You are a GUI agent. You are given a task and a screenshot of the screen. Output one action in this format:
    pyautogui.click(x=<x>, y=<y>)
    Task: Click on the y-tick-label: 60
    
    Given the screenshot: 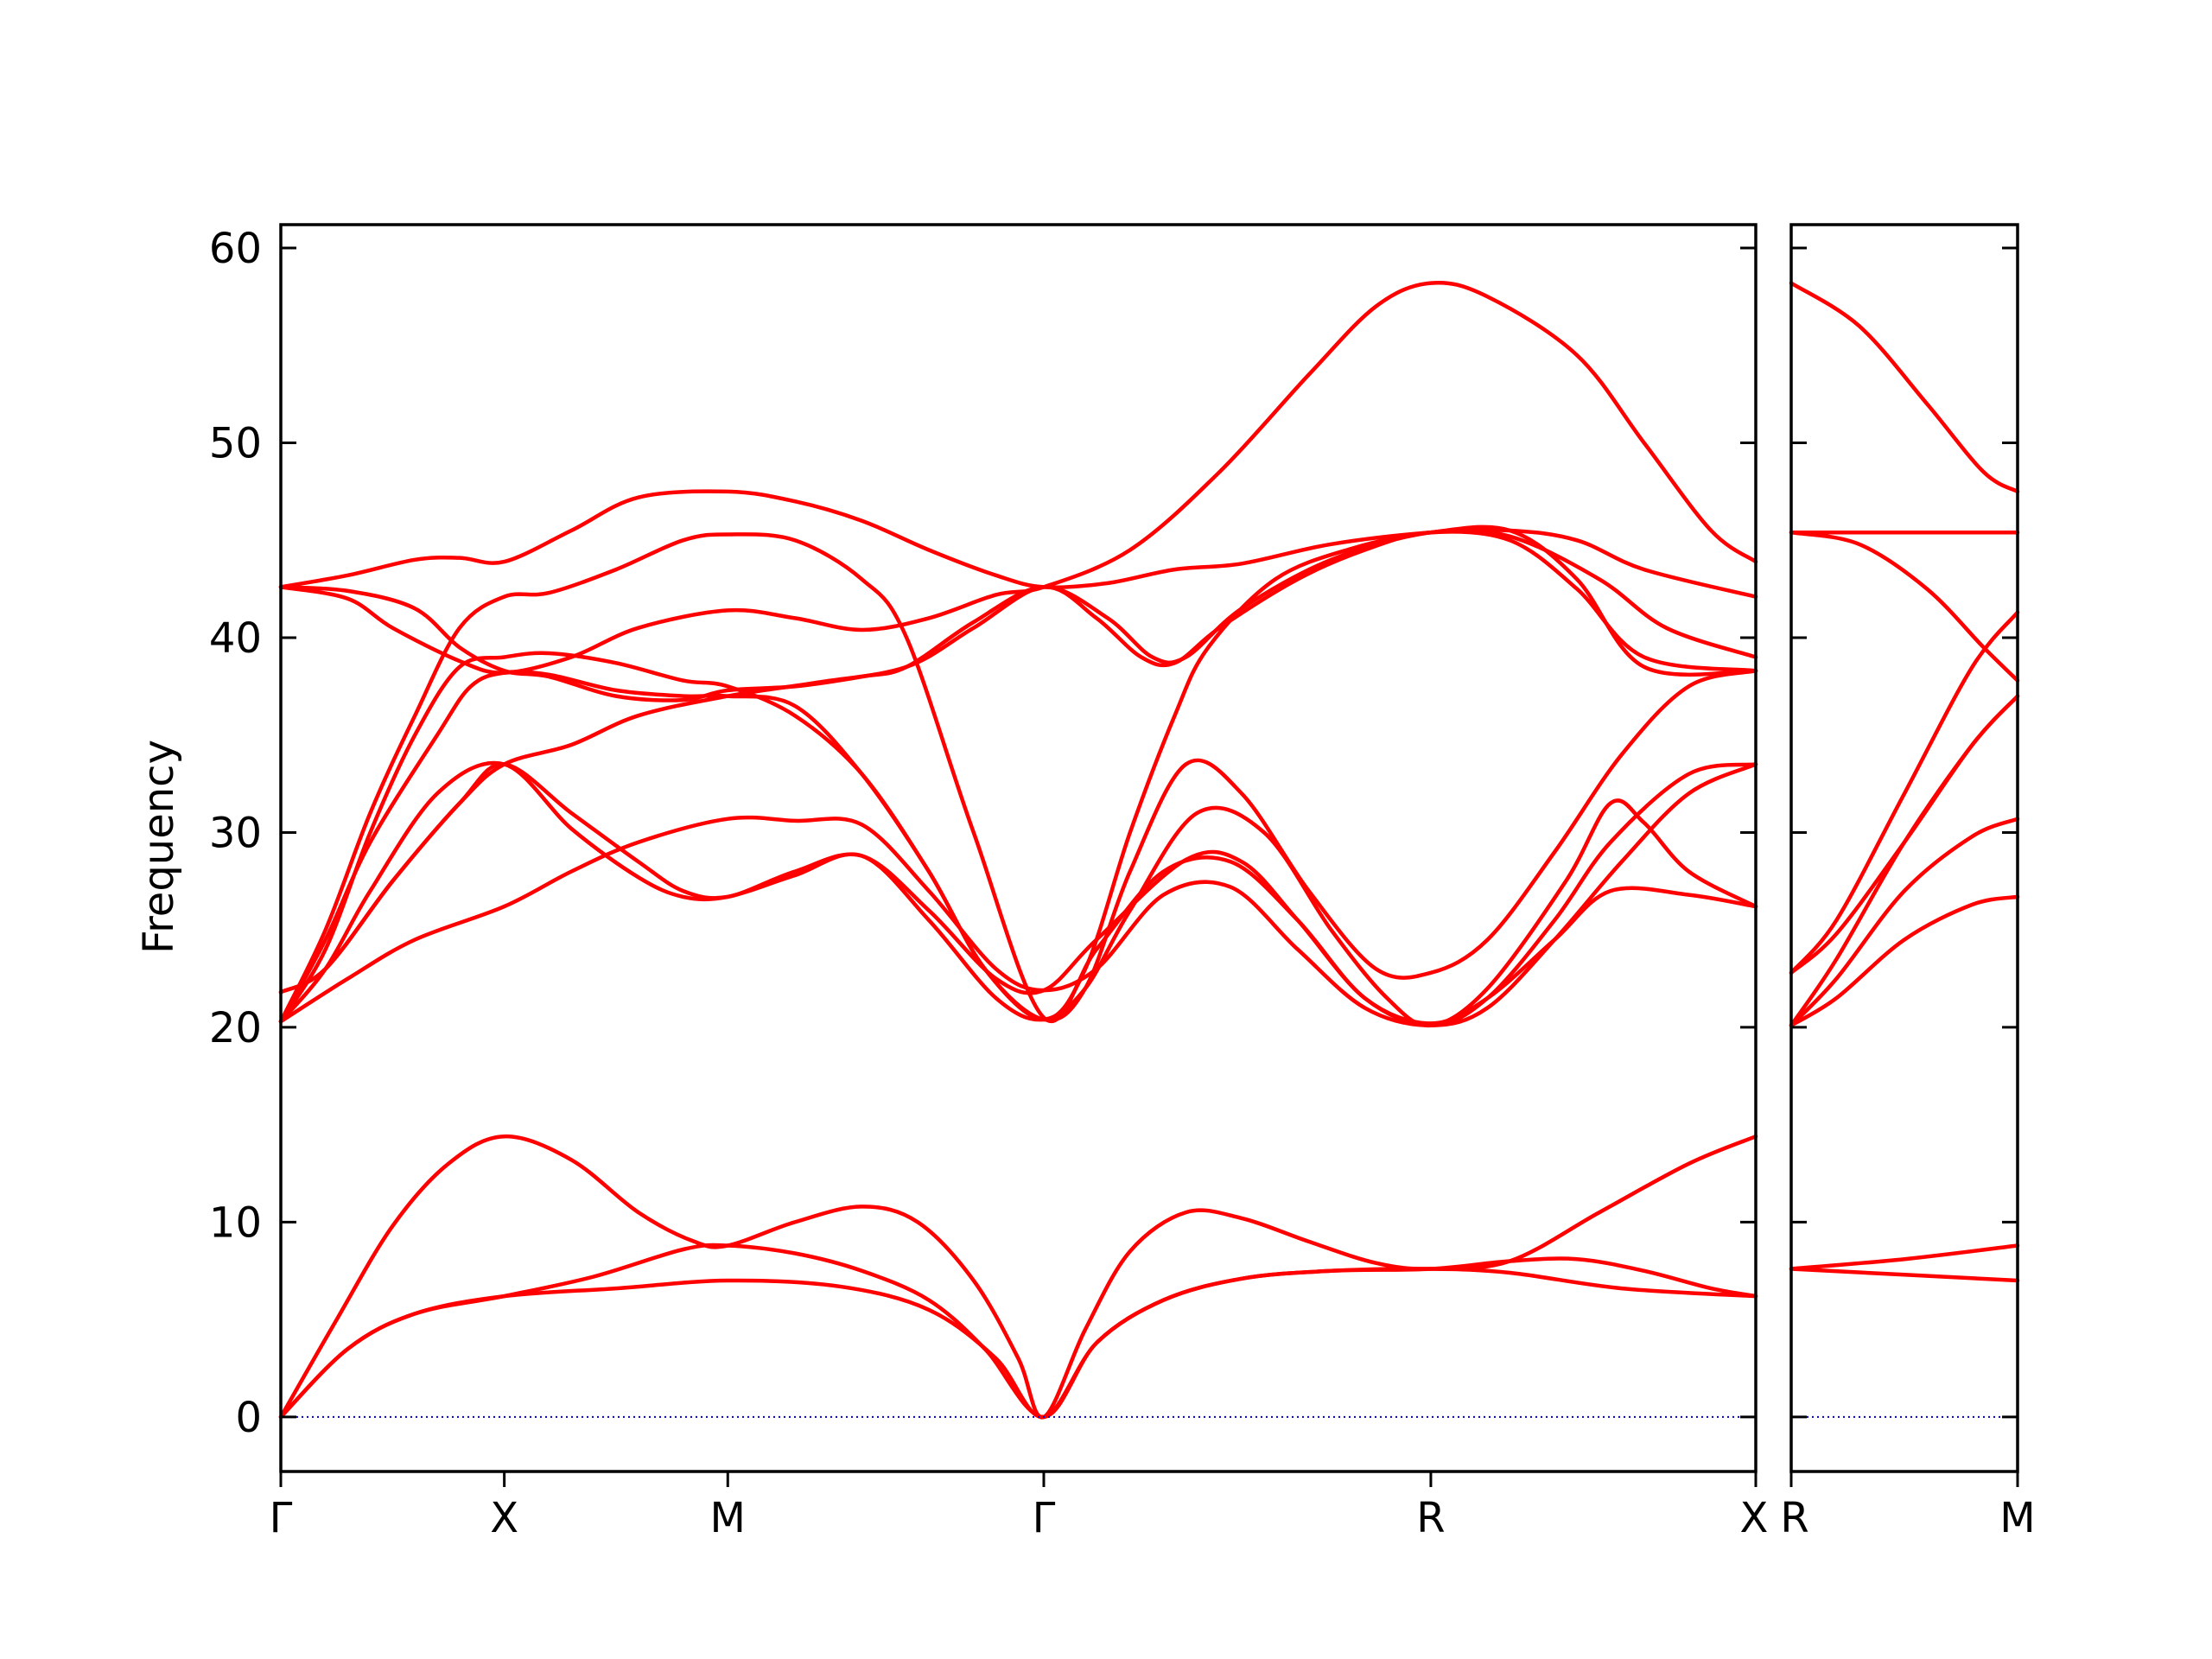 What is the action you would take?
    pyautogui.click(x=235, y=249)
    